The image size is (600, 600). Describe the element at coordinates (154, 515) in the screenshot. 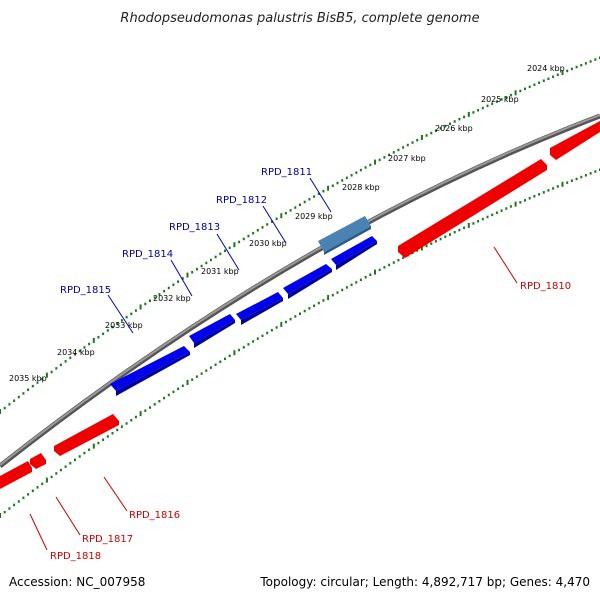

I see `gene-label-rpd-1816: RPD_1816` at that location.